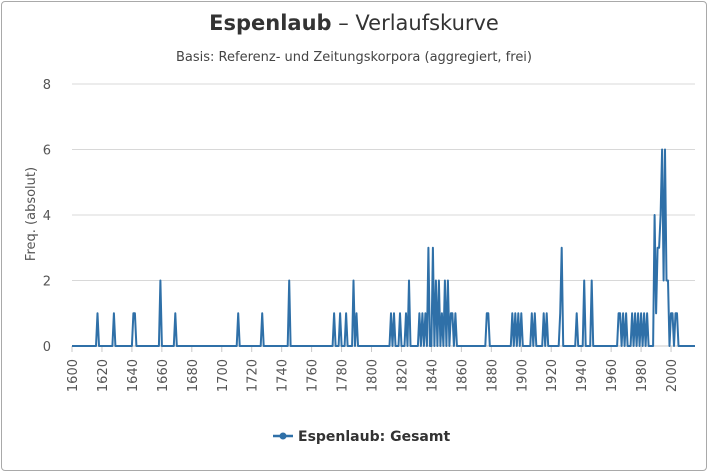 This screenshot has height=472, width=708. Describe the element at coordinates (163, 375) in the screenshot. I see `x-tick-label: 1660` at that location.